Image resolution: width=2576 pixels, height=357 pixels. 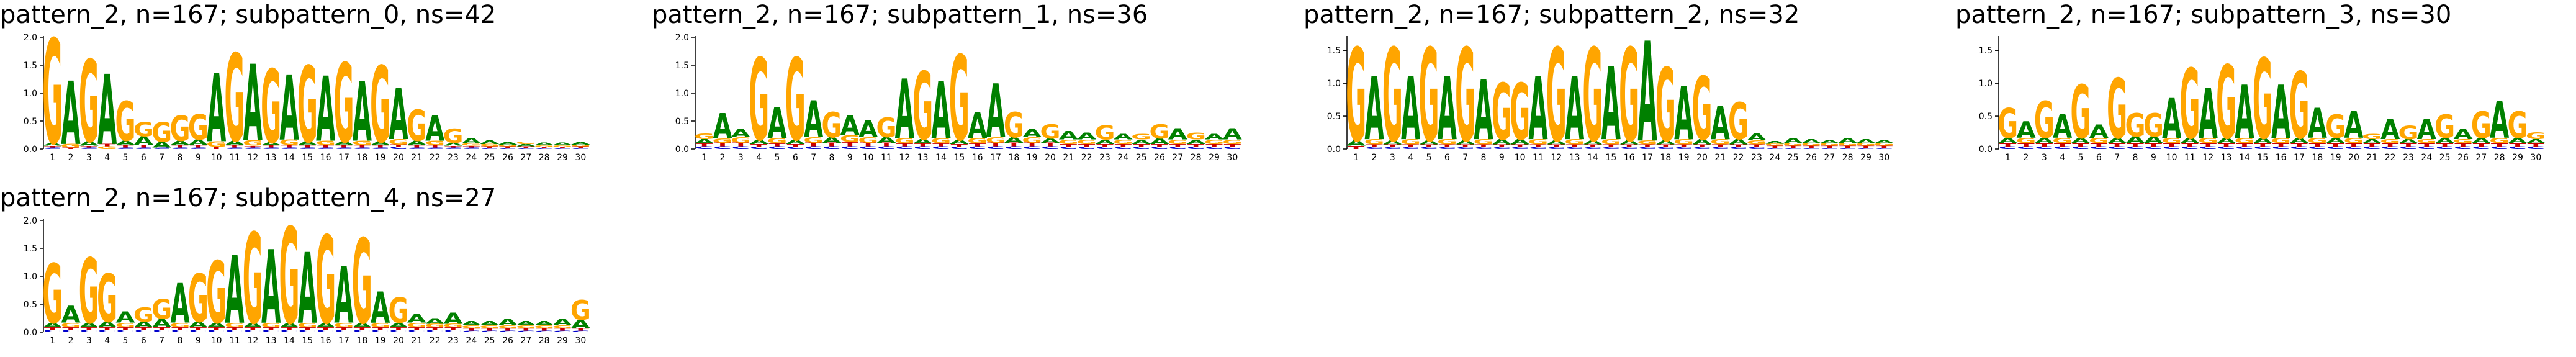 What do you see at coordinates (777, 158) in the screenshot?
I see `x-tick-label: 5` at bounding box center [777, 158].